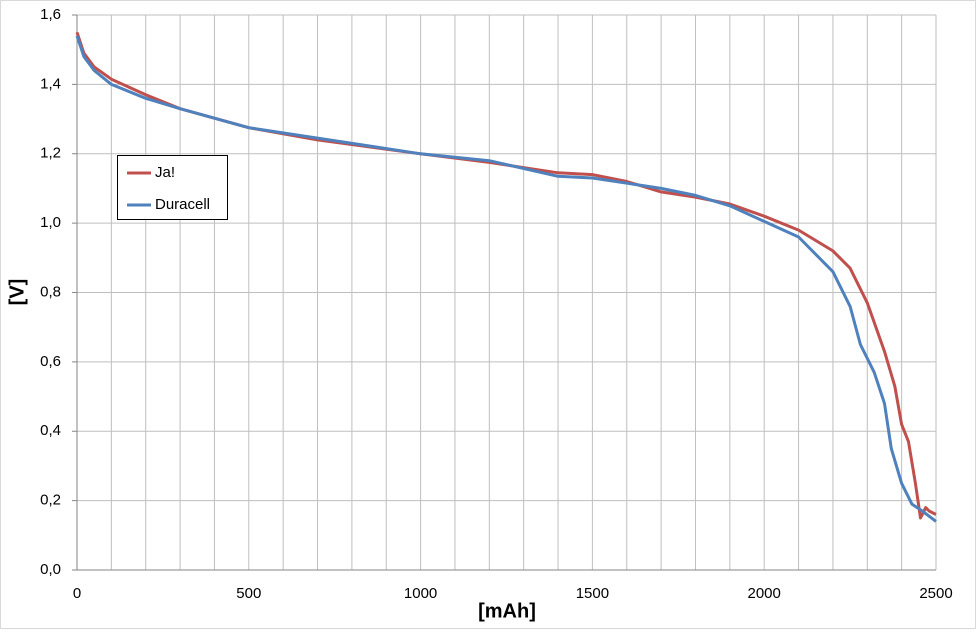  Describe the element at coordinates (50, 291) in the screenshot. I see `y-tick-label: 0,8` at that location.